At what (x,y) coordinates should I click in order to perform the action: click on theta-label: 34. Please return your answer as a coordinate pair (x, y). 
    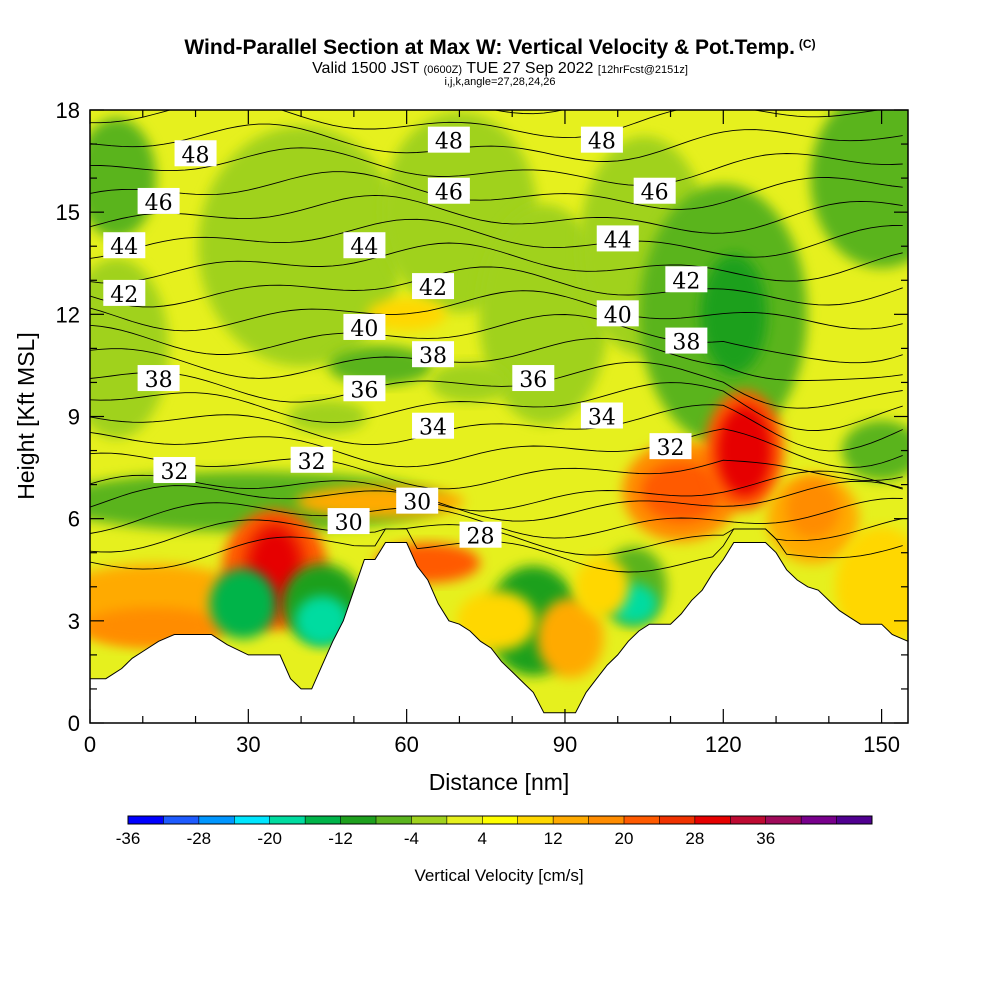
    Looking at the image, I should click on (433, 426).